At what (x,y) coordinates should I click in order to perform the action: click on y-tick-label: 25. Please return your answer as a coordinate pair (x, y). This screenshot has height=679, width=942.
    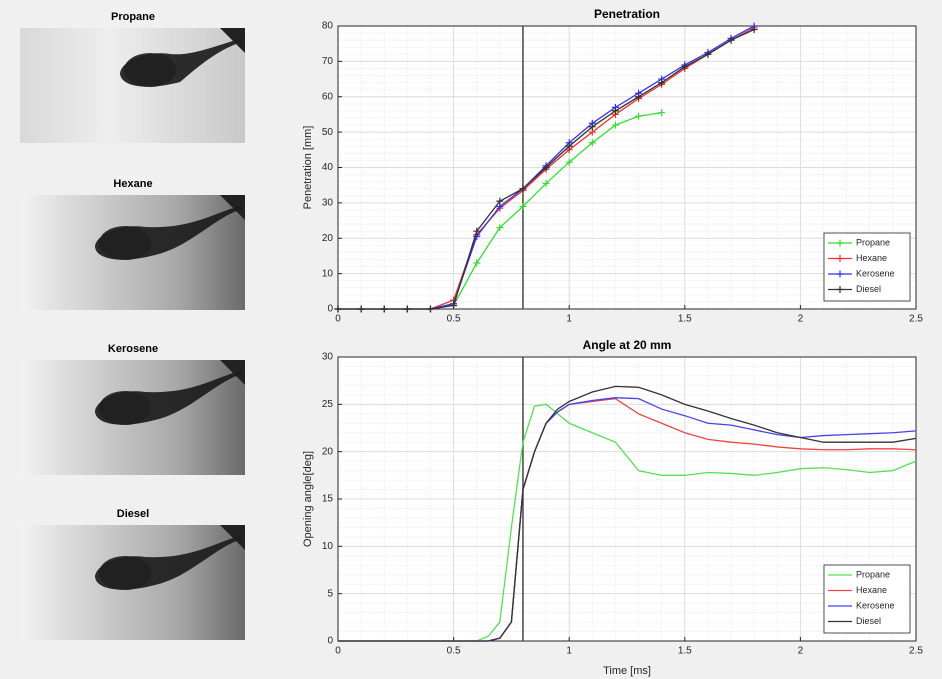
    Looking at the image, I should click on (328, 404).